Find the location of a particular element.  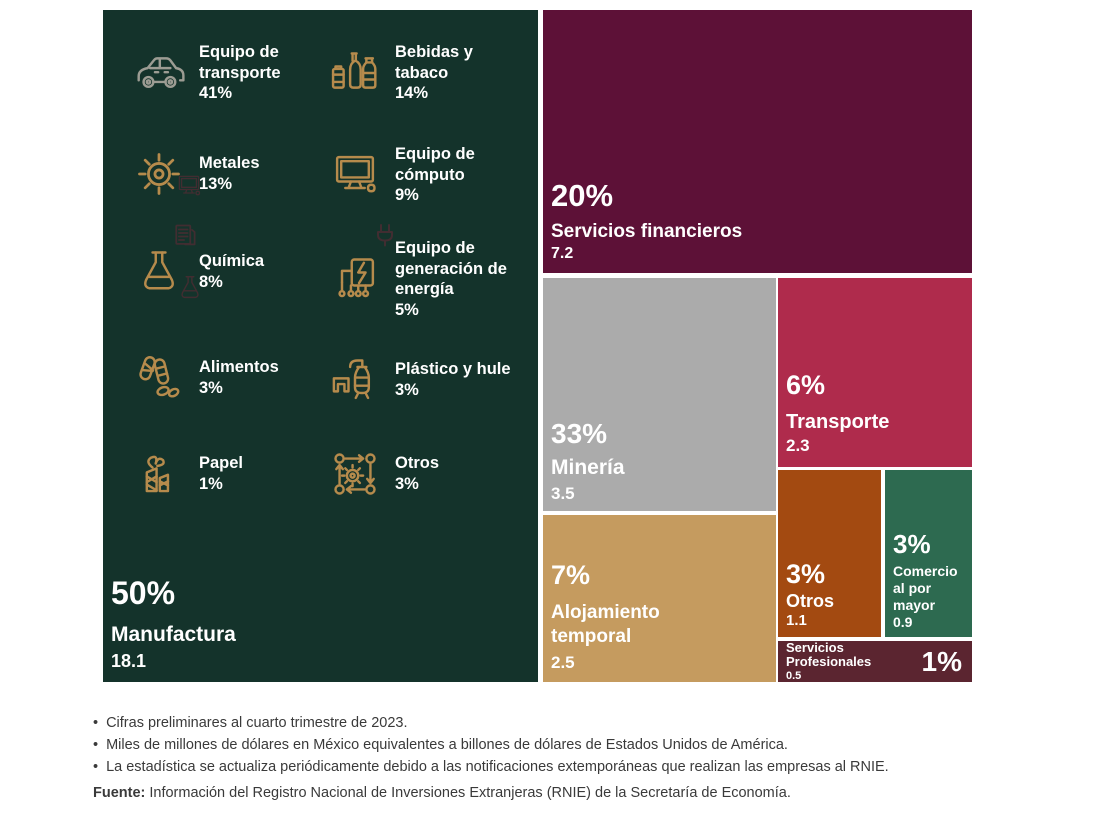

item-label: Metales 13% is located at coordinates (229, 173).